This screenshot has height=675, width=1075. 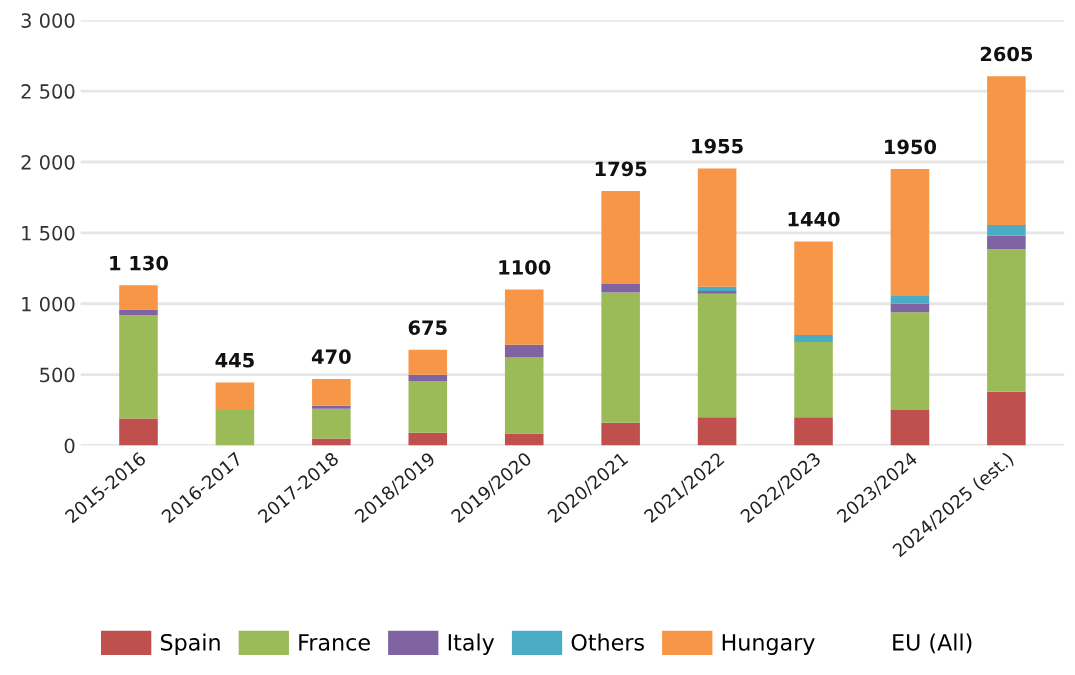 What do you see at coordinates (48, 233) in the screenshot?
I see `y-tick-label: 1 500` at bounding box center [48, 233].